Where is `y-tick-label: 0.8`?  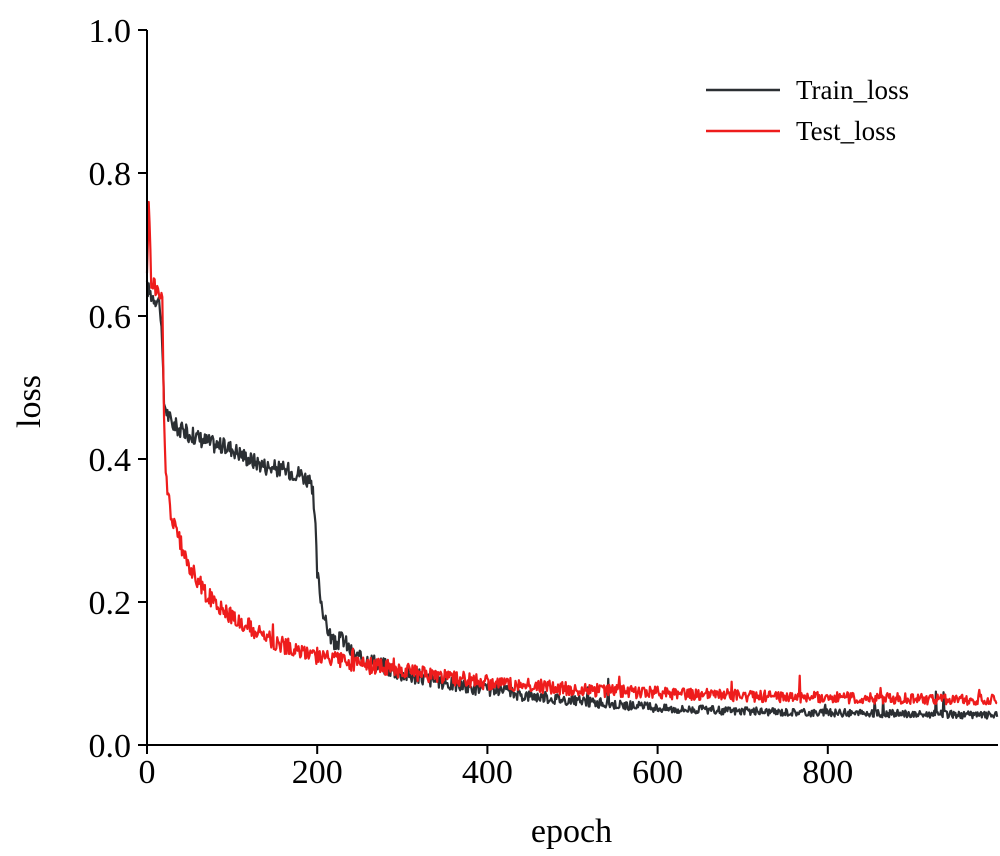
y-tick-label: 0.8 is located at coordinates (110, 174).